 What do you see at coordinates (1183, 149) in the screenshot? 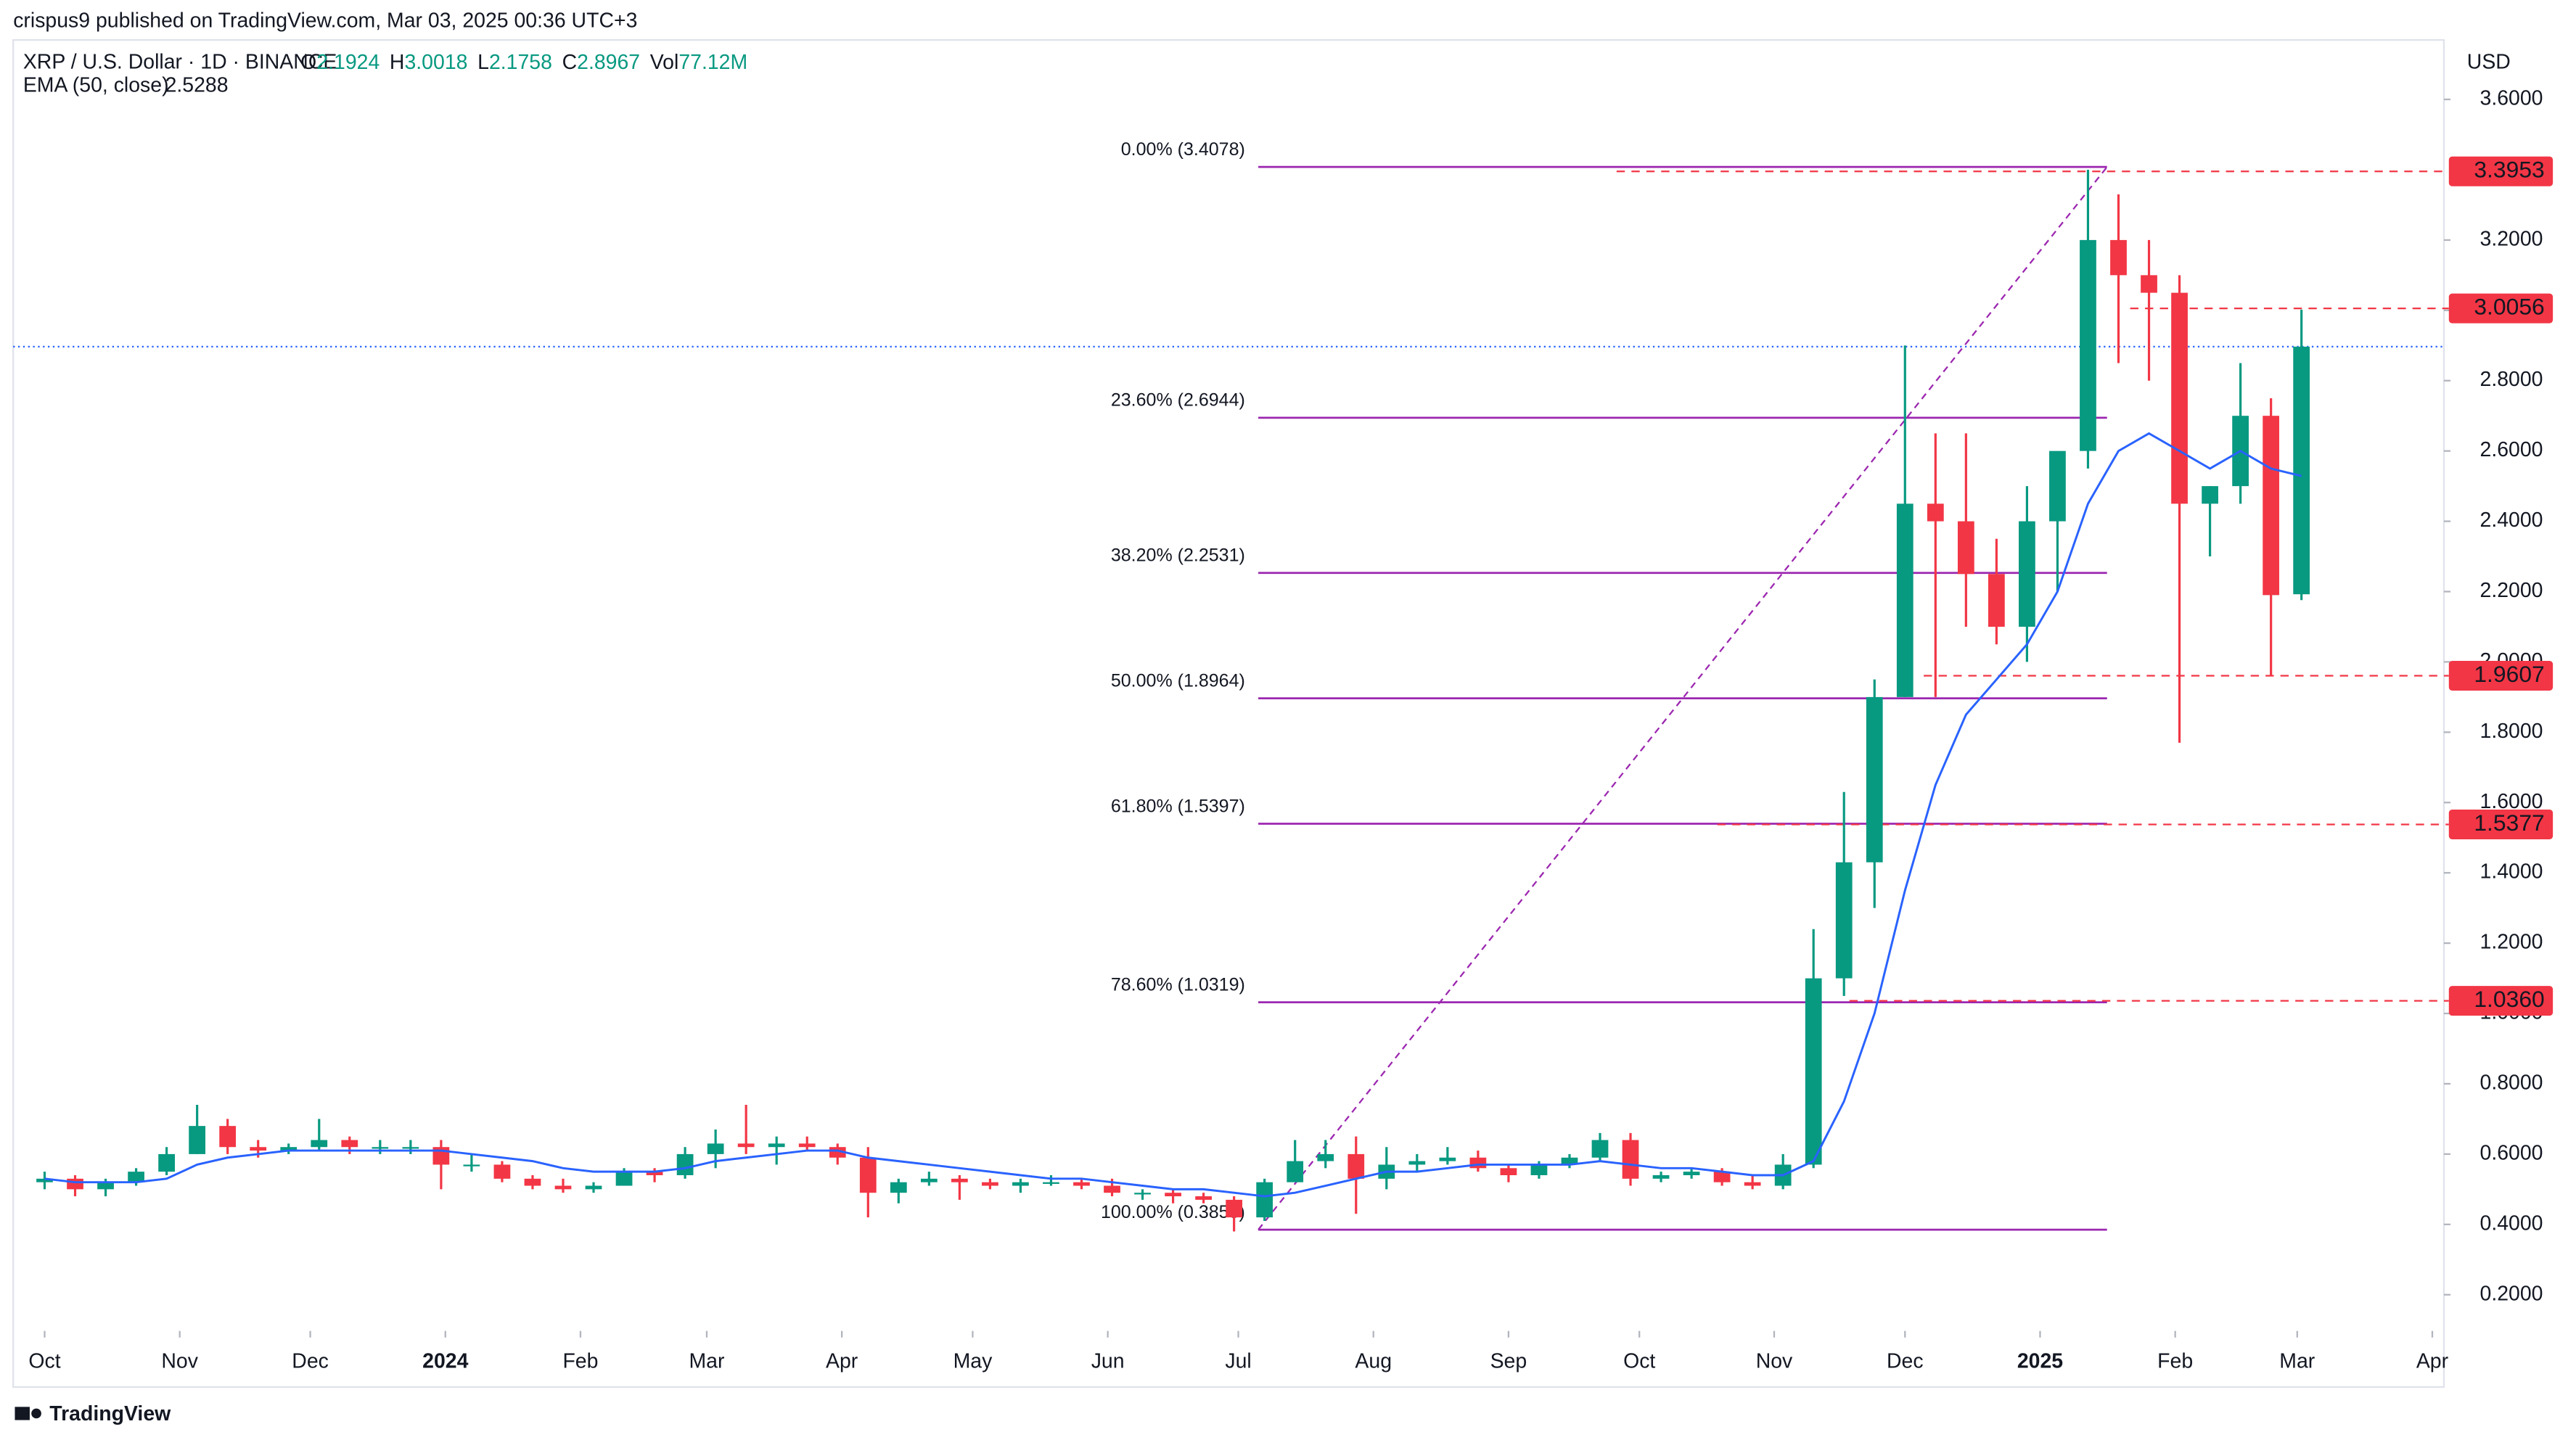
I see `fib-label: 0.00% (3.4078)` at bounding box center [1183, 149].